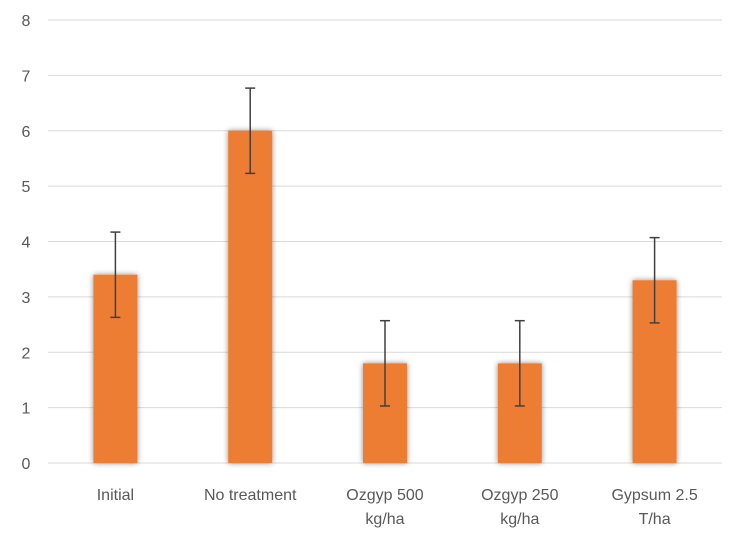 This screenshot has width=729, height=535. I want to click on x-category-label-line: Gypsum 2.5, so click(654, 495).